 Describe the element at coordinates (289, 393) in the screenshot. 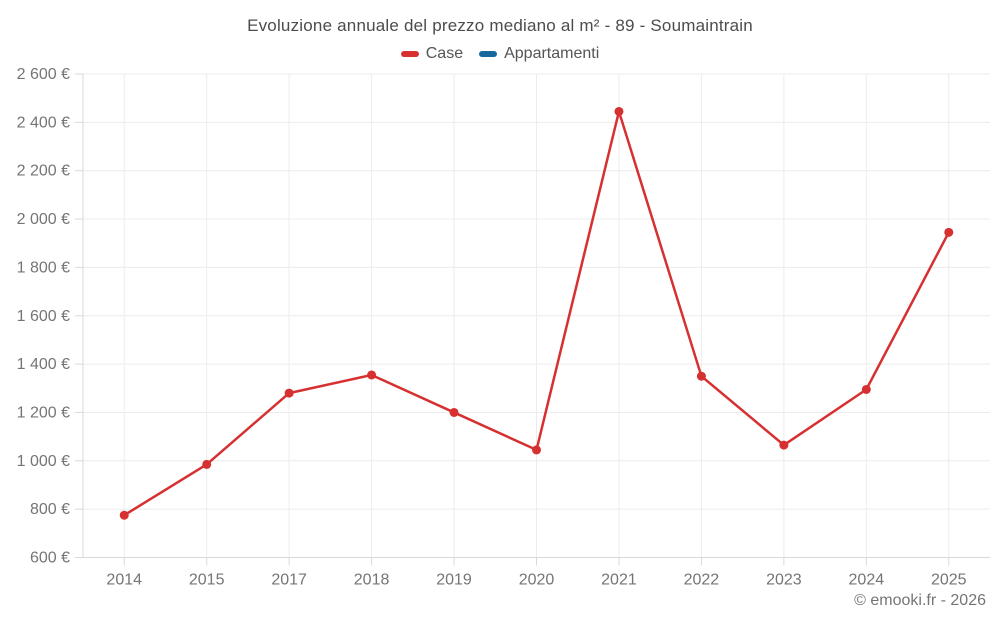

I see `data-point-case-2017` at that location.